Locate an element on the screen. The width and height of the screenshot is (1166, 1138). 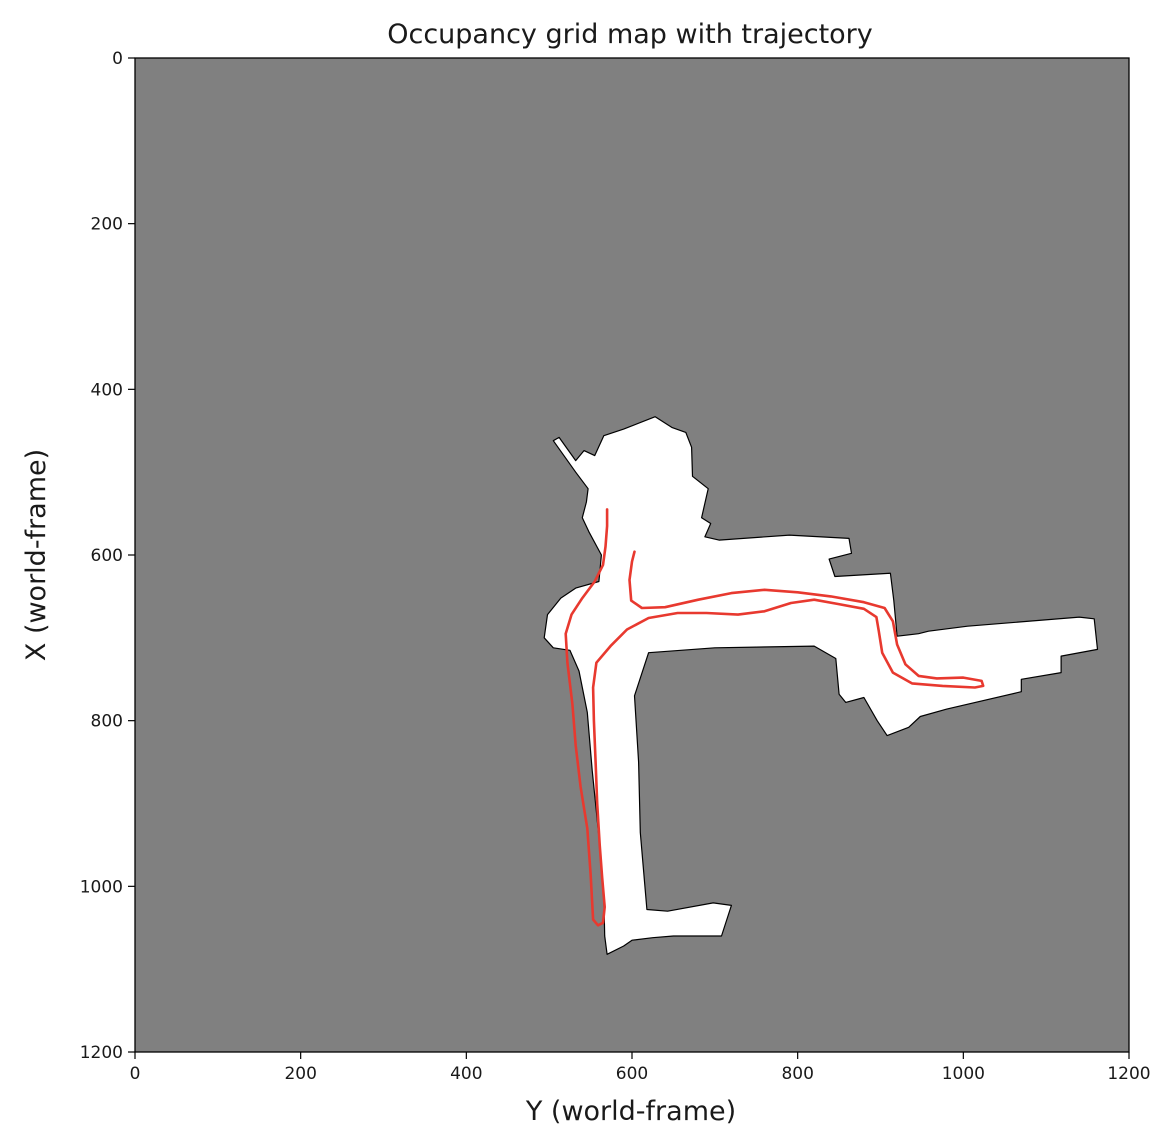
y-tick-label: 400 is located at coordinates (107, 390).